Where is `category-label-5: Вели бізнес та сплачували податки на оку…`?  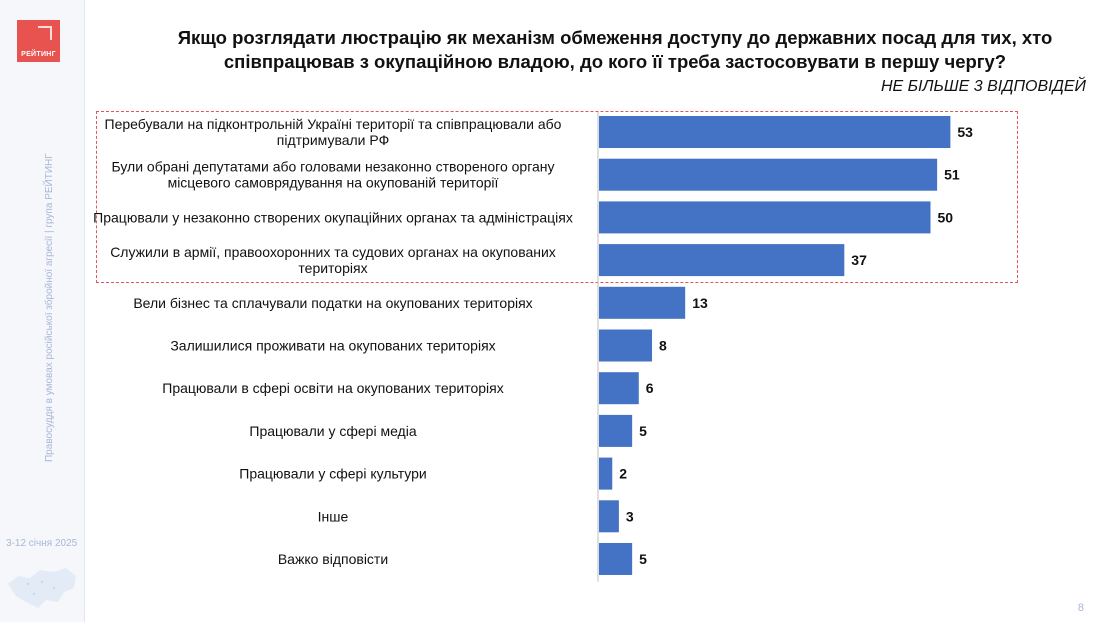 category-label-5: Вели бізнес та сплачували податки на оку… is located at coordinates (332, 303).